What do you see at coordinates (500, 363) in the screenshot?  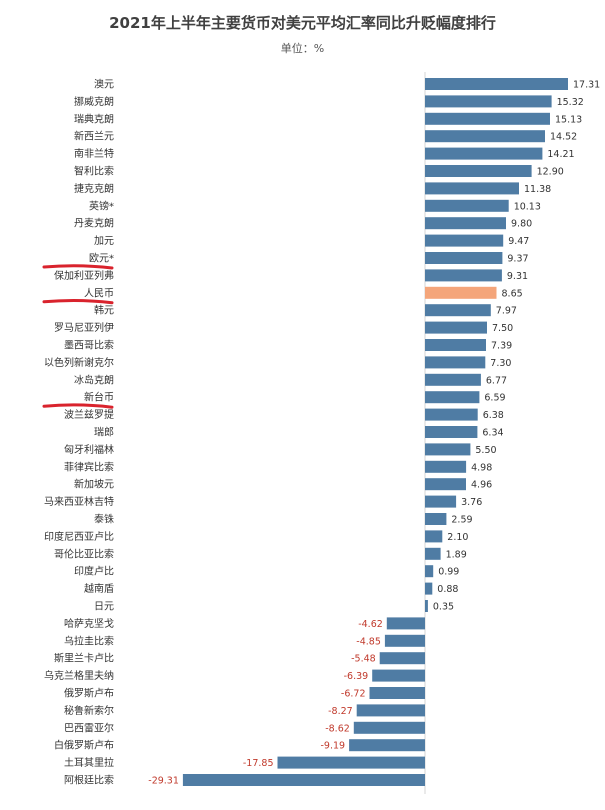 I see `value-label: 7.30` at bounding box center [500, 363].